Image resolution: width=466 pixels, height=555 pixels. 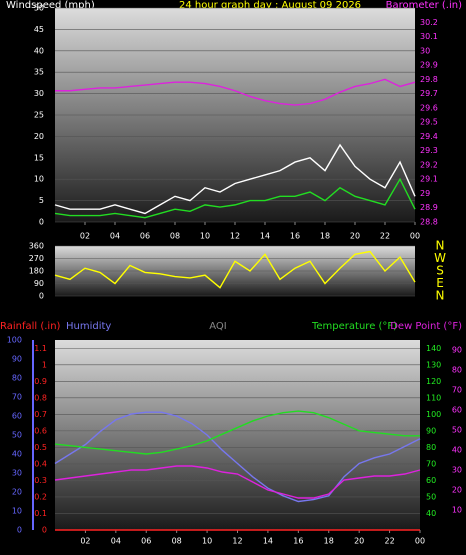 What do you see at coordinates (457, 490) in the screenshot?
I see `y4-tick-label: 20` at bounding box center [457, 490].